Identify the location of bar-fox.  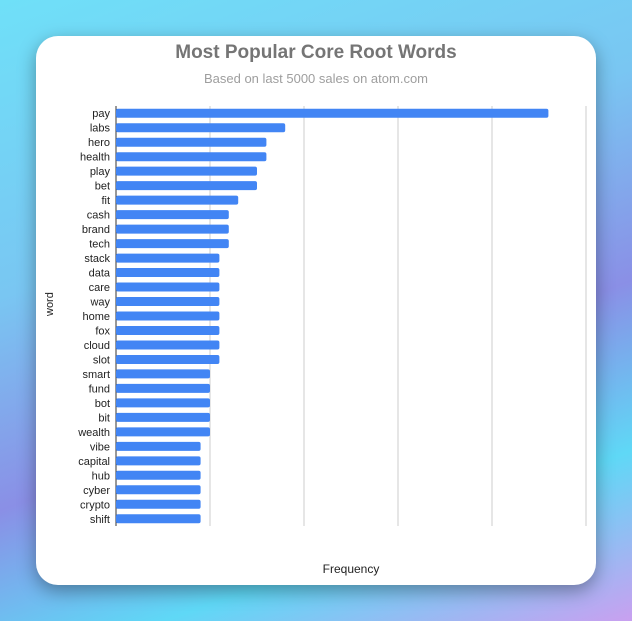
(168, 330).